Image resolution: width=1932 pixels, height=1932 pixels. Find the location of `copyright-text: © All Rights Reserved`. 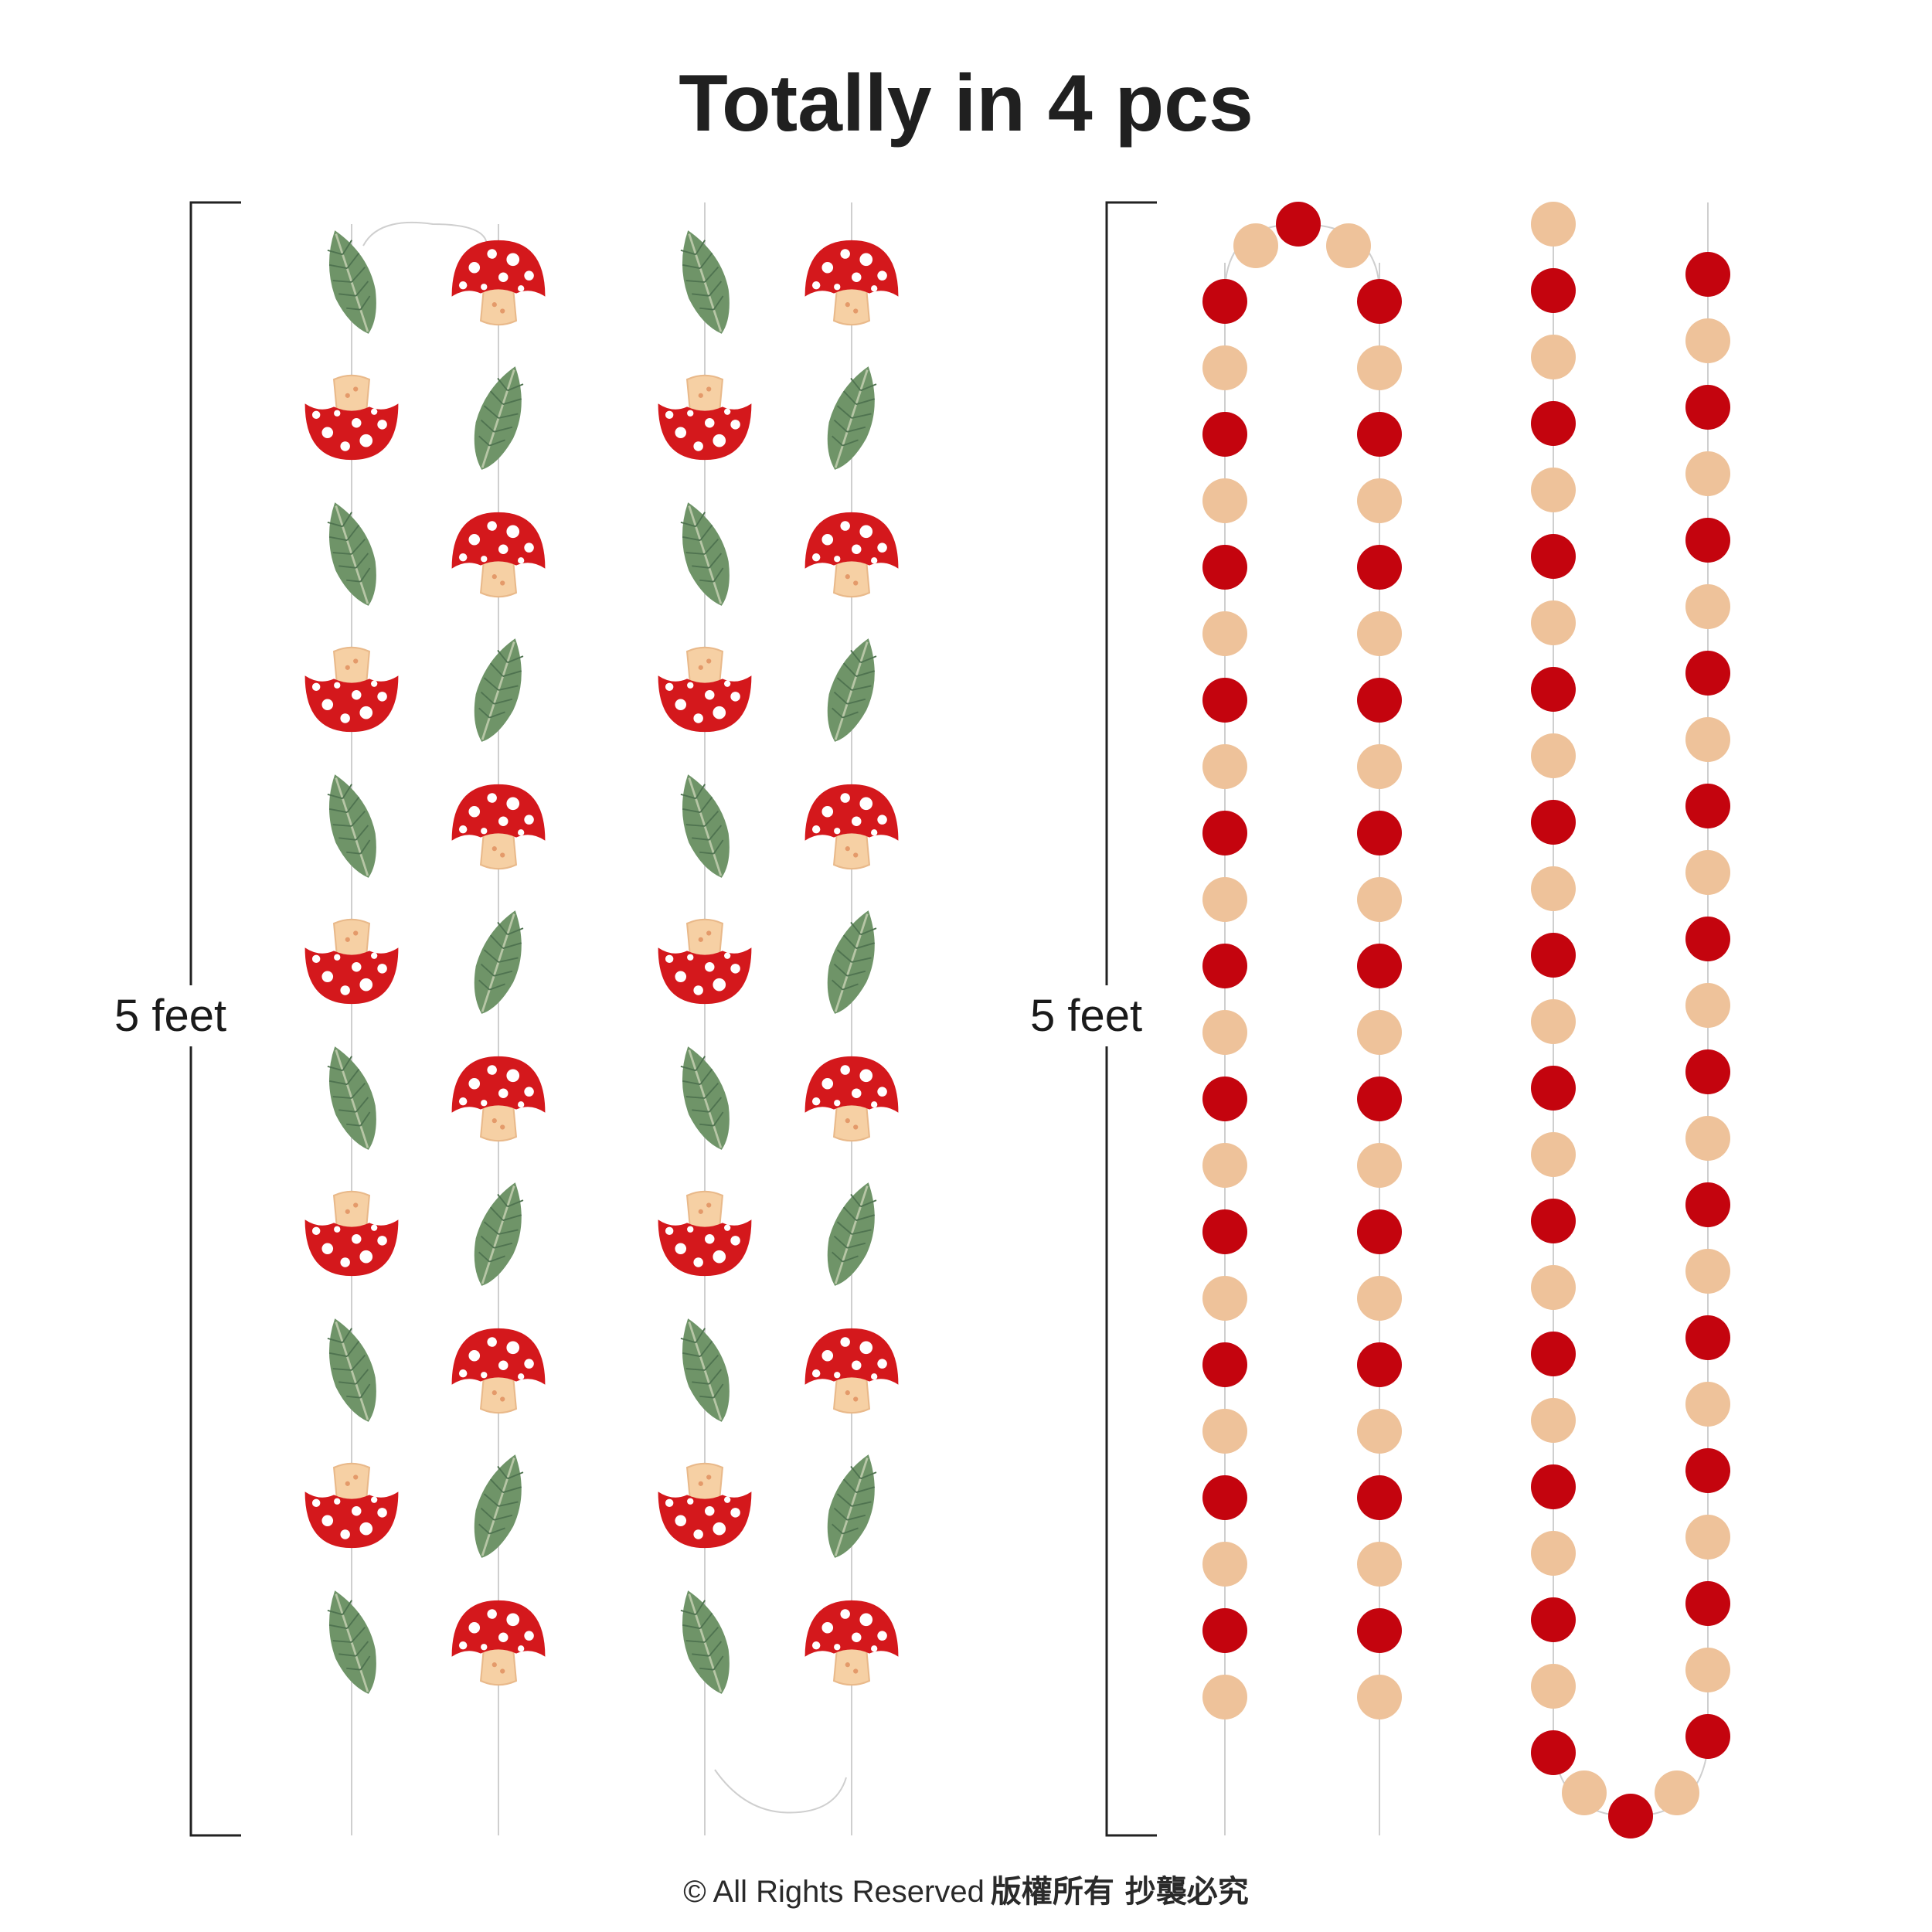

copyright-text: © All Rights Reserved is located at coordinates (834, 1892).